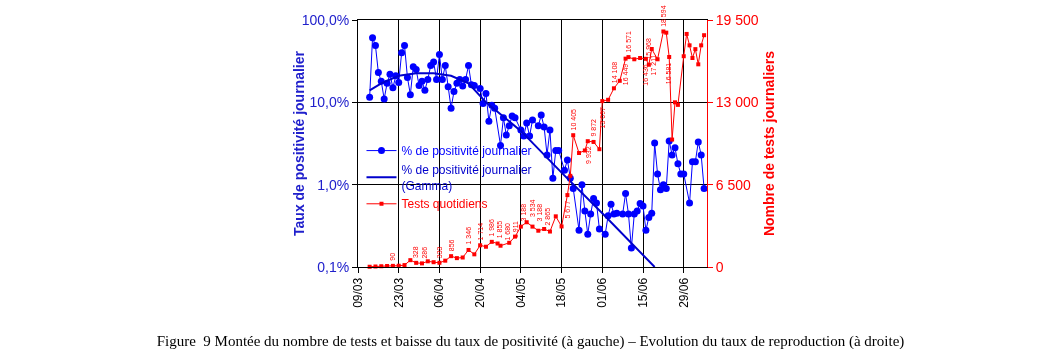 The image size is (1061, 349). What do you see at coordinates (768, 143) in the screenshot?
I see `y2-axis-title: Nombre de tests journaliers` at bounding box center [768, 143].